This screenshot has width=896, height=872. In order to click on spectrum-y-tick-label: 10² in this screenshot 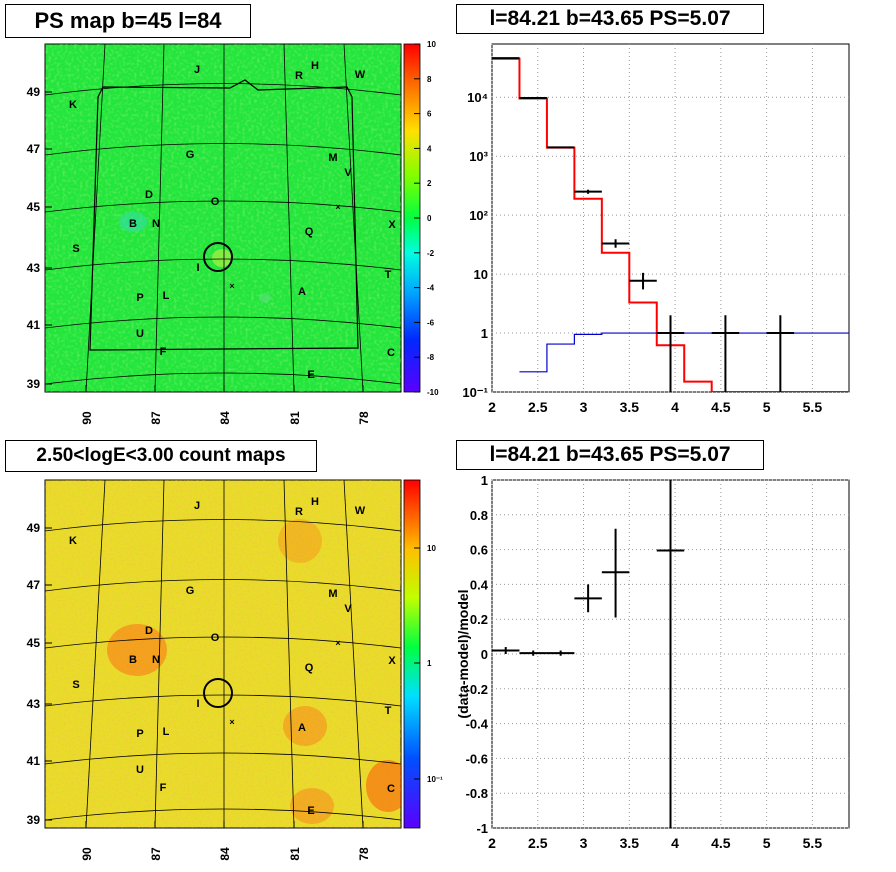, I will do `click(478, 215)`.